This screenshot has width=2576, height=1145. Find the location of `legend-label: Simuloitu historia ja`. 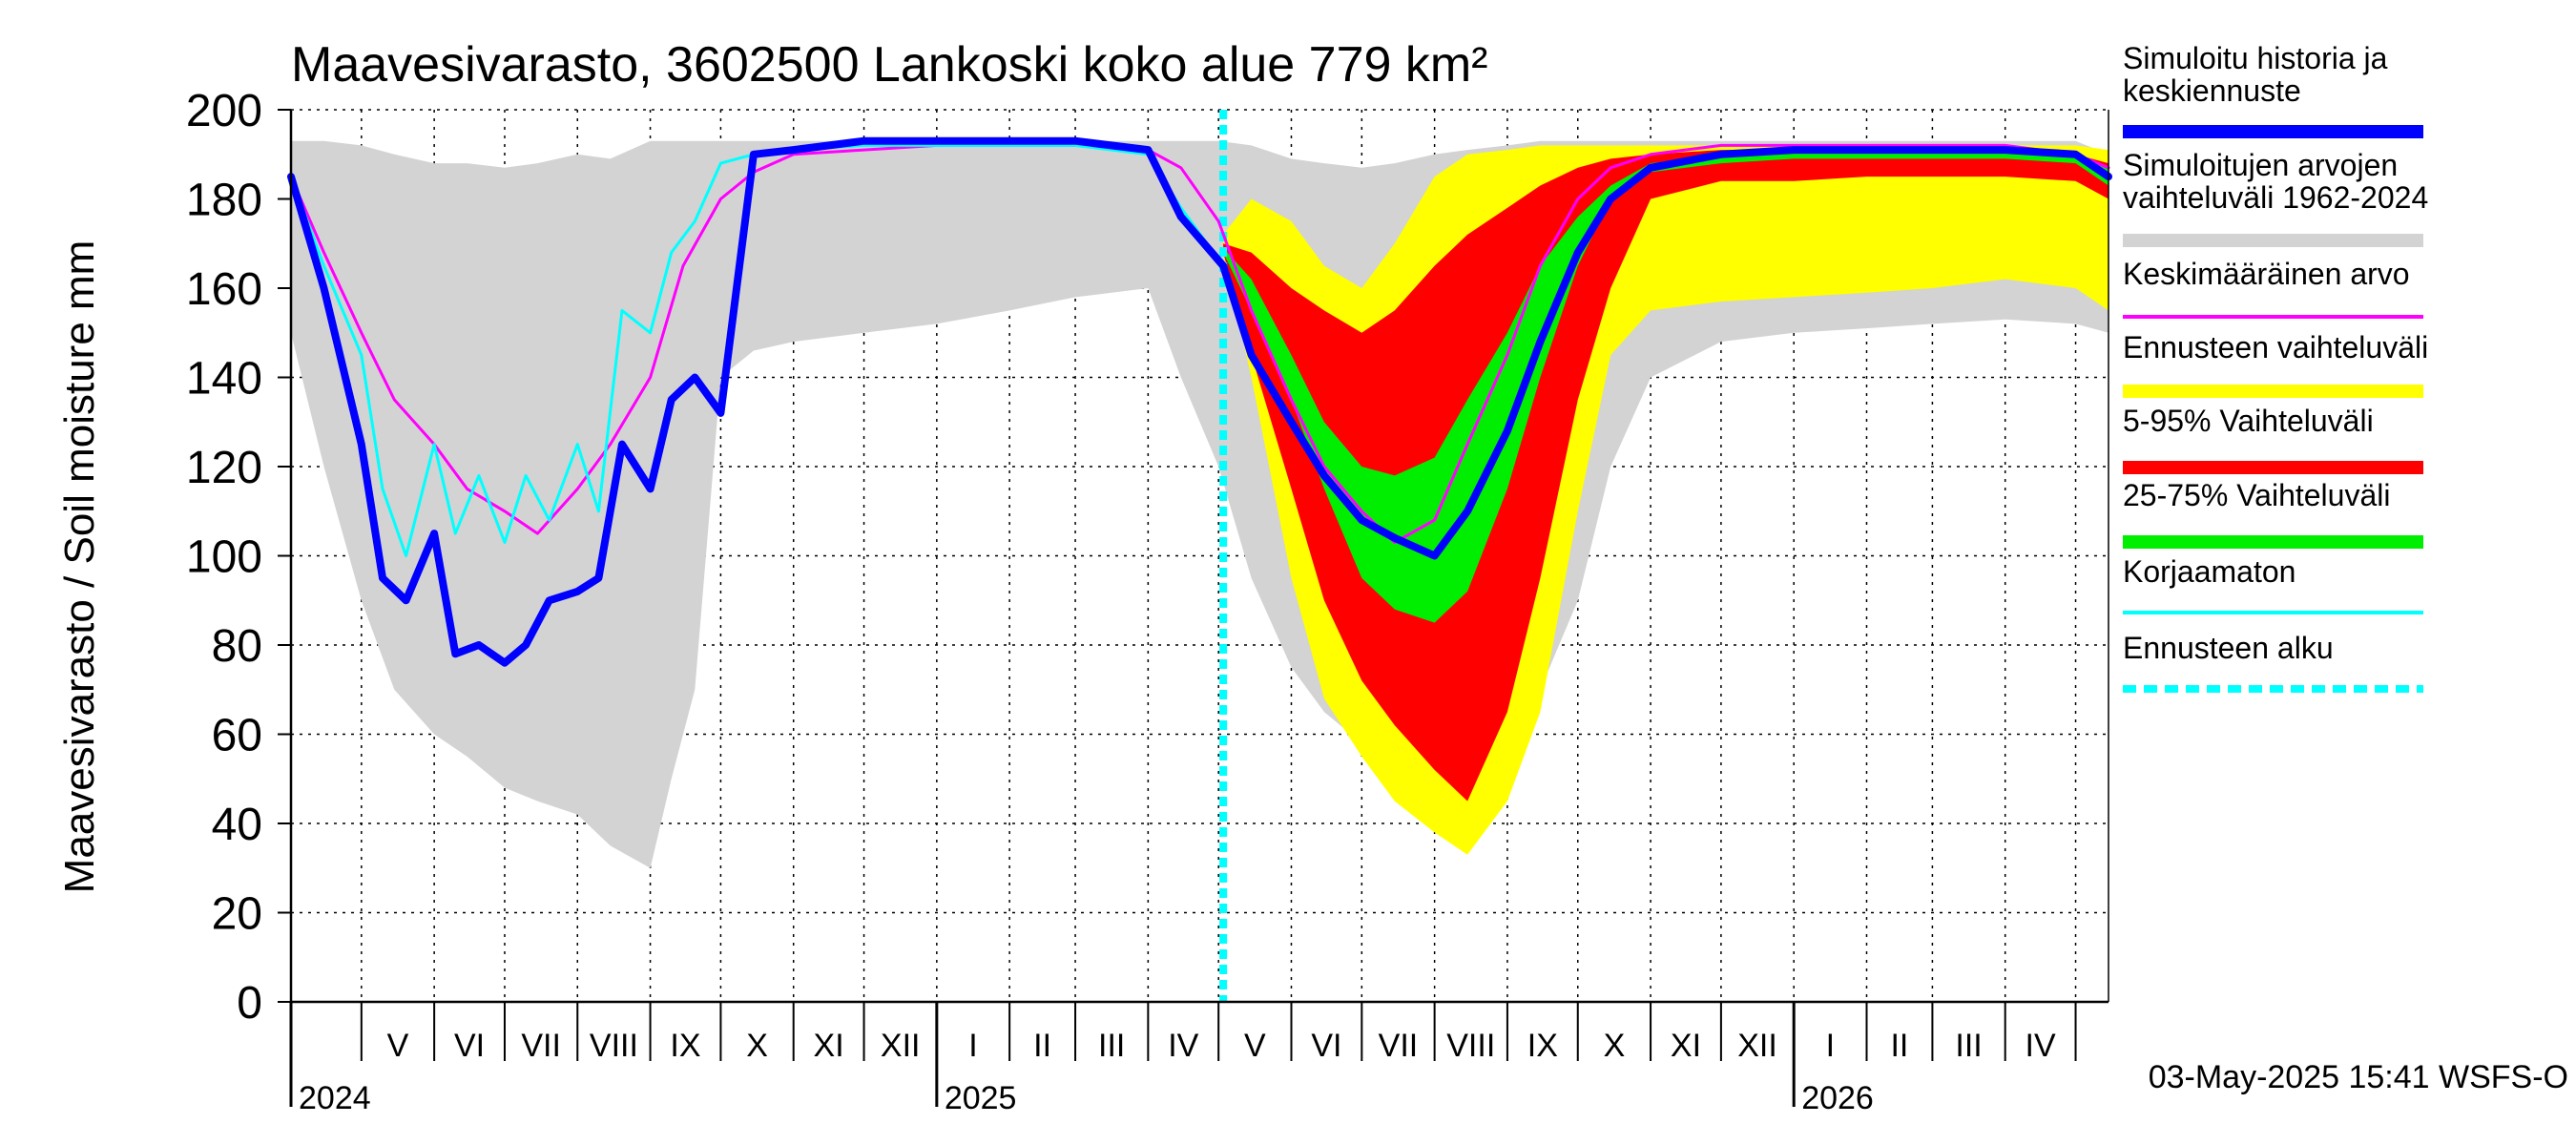

legend-label: Simuloitu historia ja is located at coordinates (2255, 58).